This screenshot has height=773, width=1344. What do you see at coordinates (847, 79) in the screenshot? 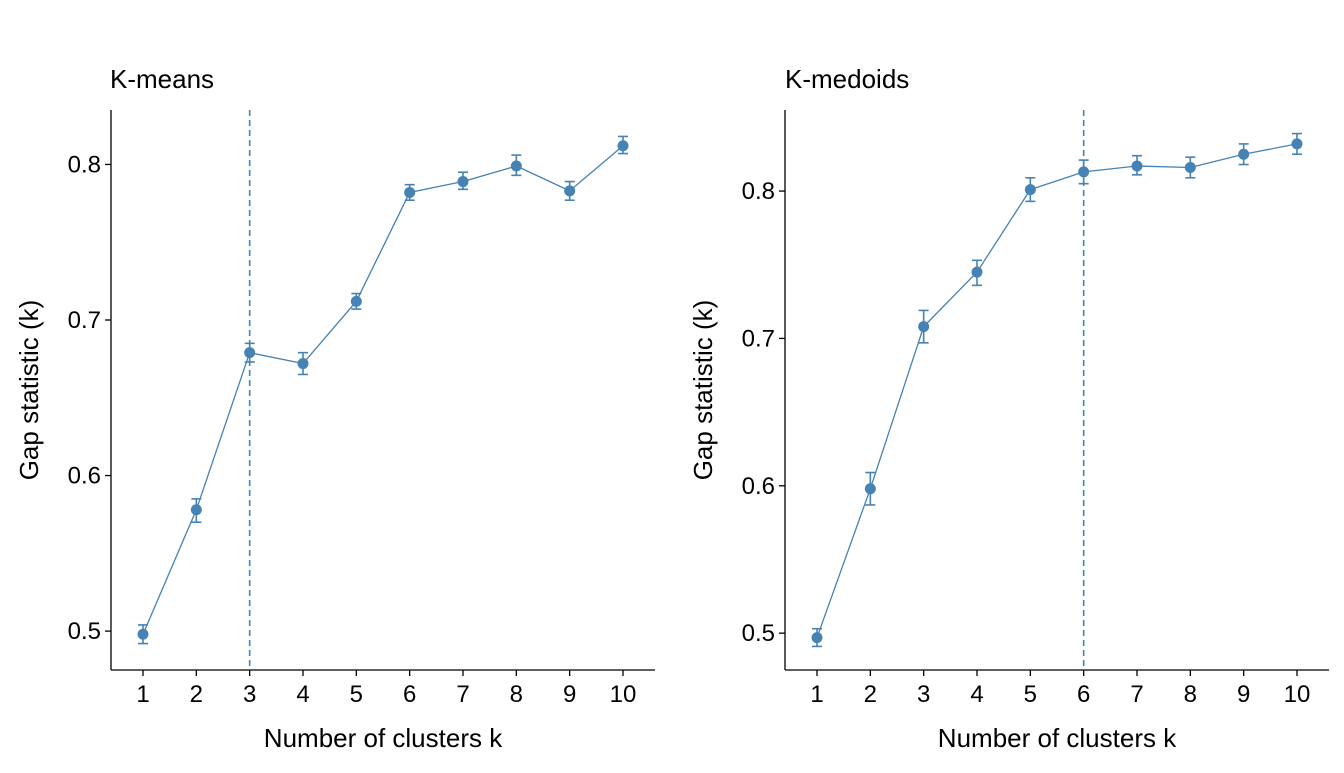
I see `panel-title: K-medoids` at bounding box center [847, 79].